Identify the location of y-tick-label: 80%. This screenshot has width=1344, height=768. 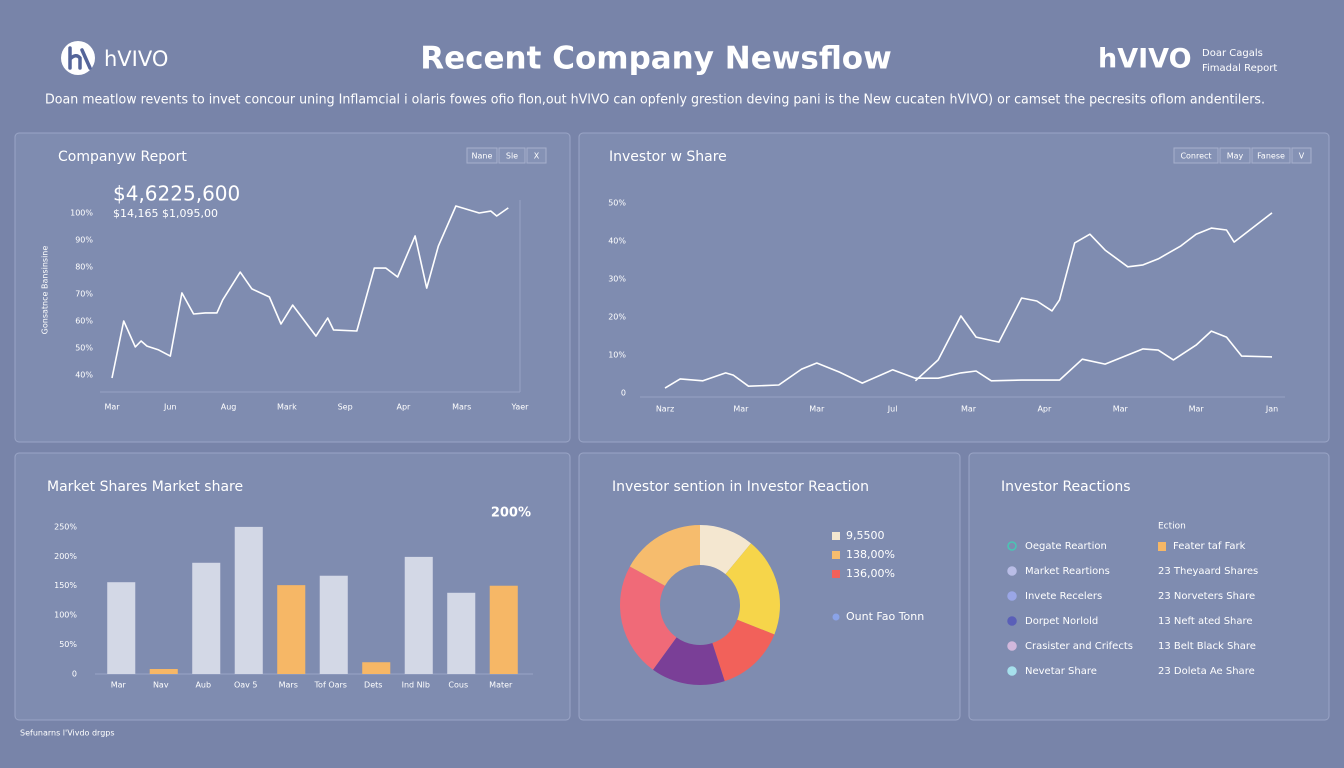
(84, 267).